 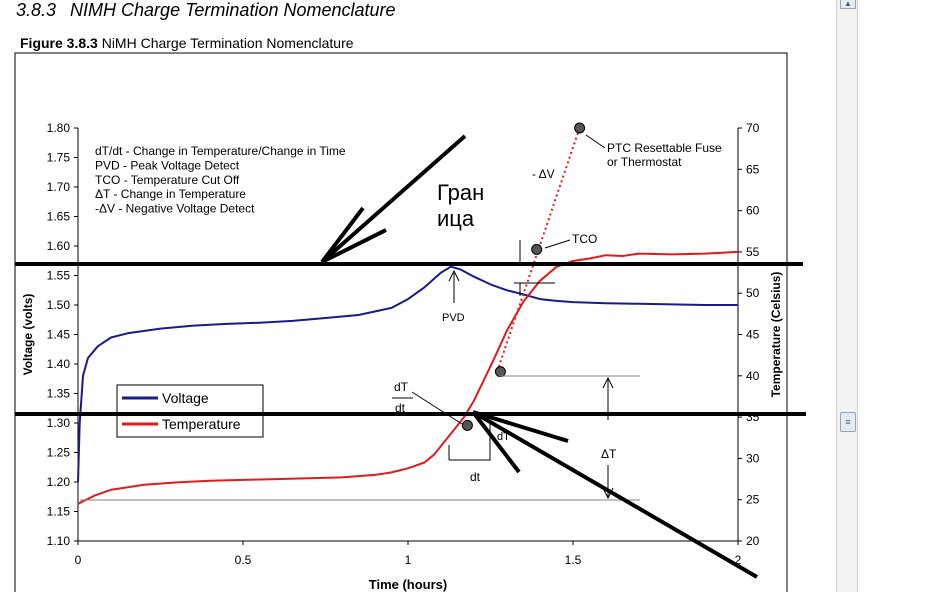 I want to click on definition-text: -ΔV - Negative Voltage Detect, so click(x=175, y=209).